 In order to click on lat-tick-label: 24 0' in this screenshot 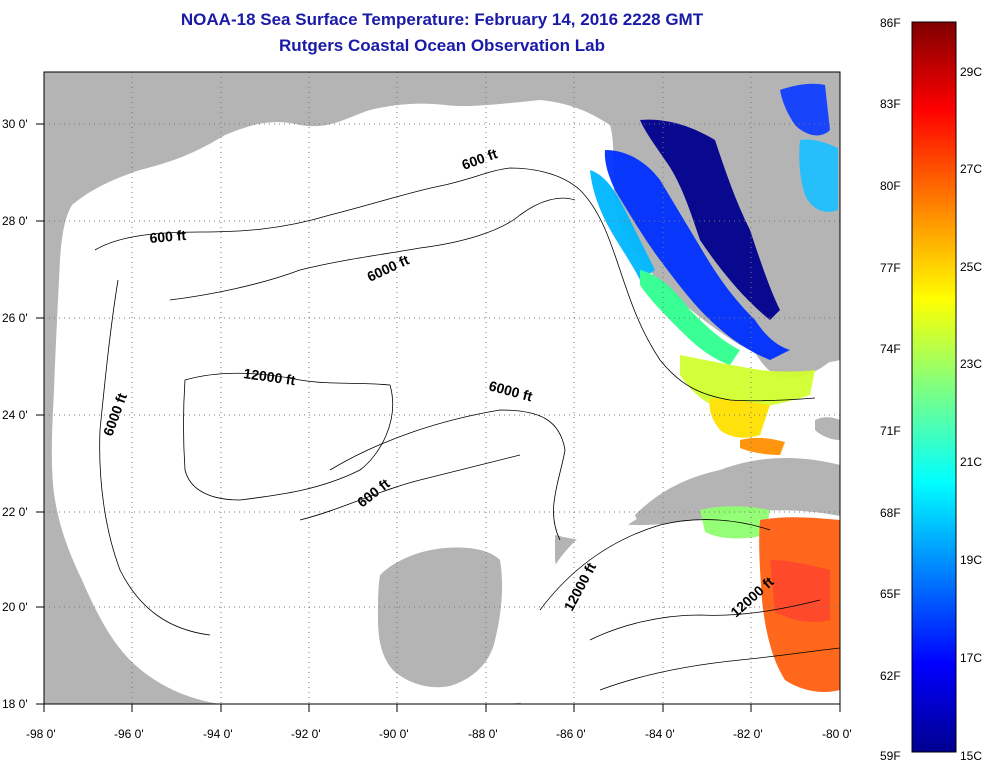, I will do `click(15, 415)`.